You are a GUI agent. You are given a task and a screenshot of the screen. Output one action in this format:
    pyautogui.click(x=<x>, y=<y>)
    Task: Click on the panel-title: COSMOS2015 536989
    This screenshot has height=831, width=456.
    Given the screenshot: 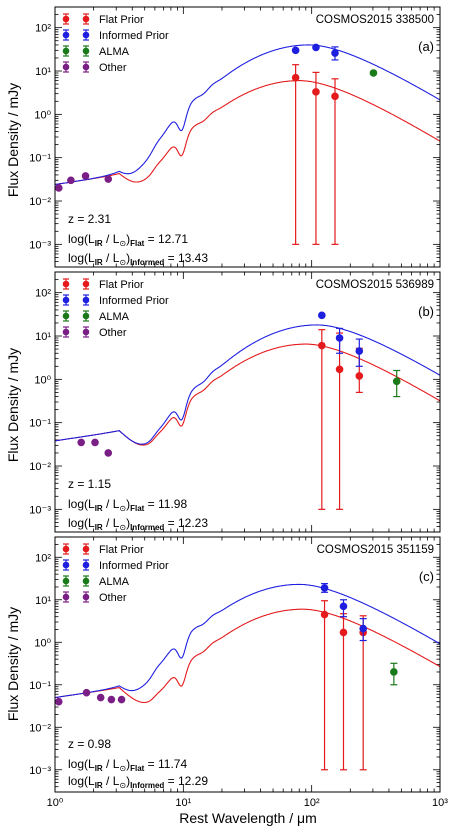 What is the action you would take?
    pyautogui.click(x=375, y=285)
    